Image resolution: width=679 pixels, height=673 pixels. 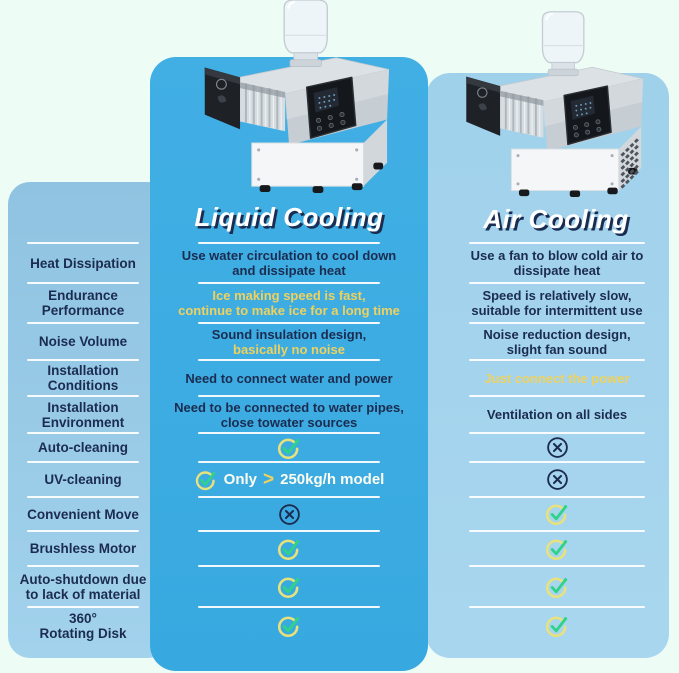 I want to click on air-convenient-move-cell, so click(x=557, y=514).